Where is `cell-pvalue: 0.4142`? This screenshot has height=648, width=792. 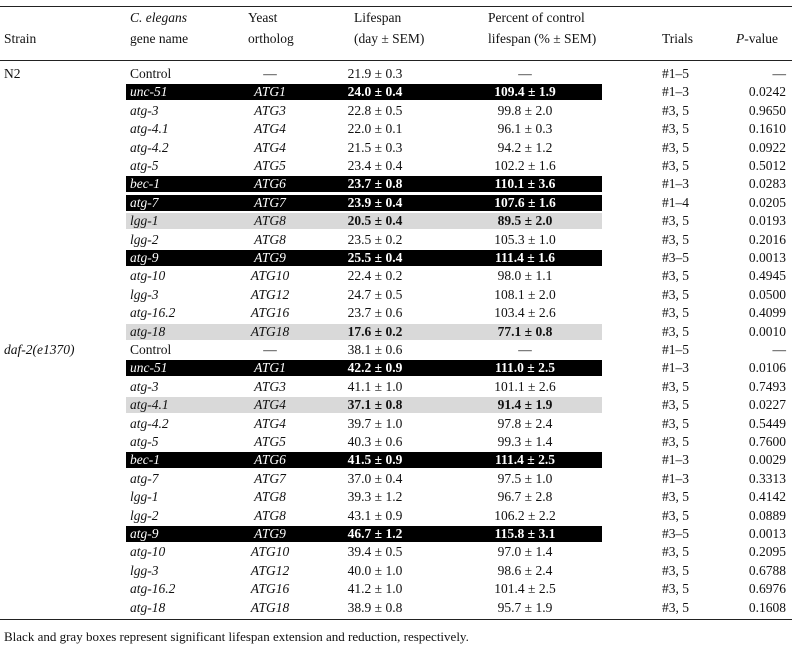
cell-pvalue: 0.4142 is located at coordinates (767, 497).